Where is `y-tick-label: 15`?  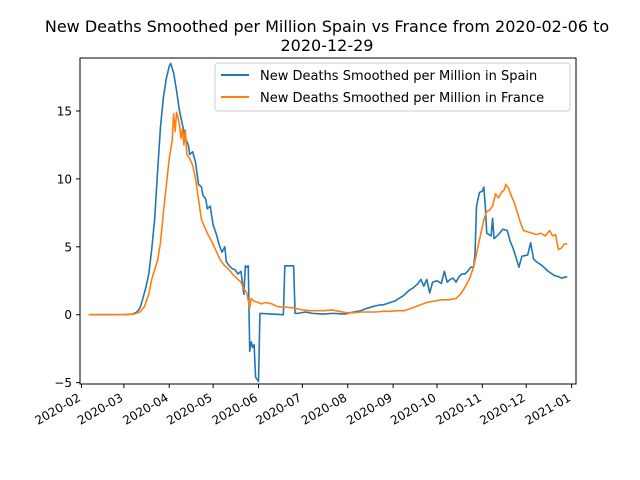
y-tick-label: 15 is located at coordinates (64, 111).